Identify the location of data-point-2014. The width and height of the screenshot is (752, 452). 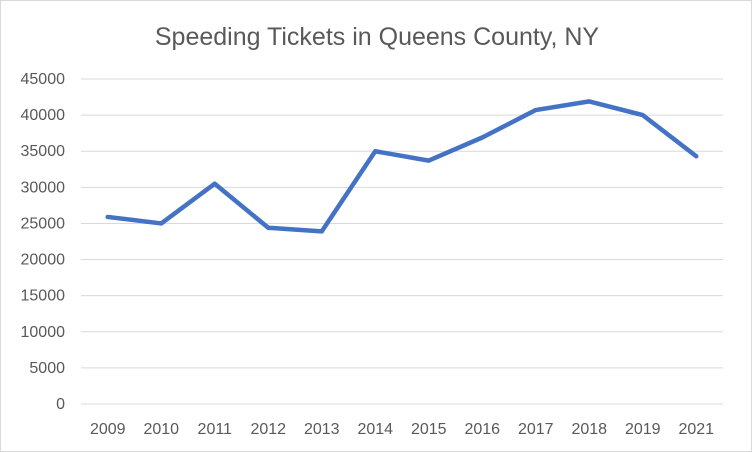
(375, 151).